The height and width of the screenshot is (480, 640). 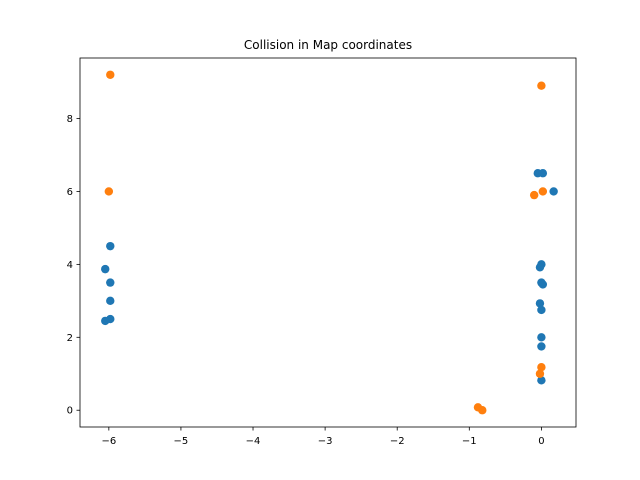 I want to click on y-tick-label: 0, so click(x=70, y=411).